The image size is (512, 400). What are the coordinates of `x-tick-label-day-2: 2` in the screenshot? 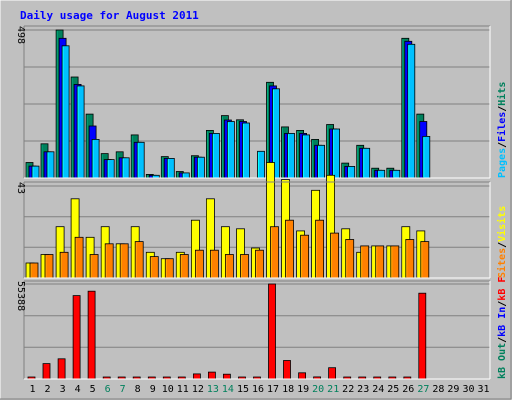 It's located at (47, 389).